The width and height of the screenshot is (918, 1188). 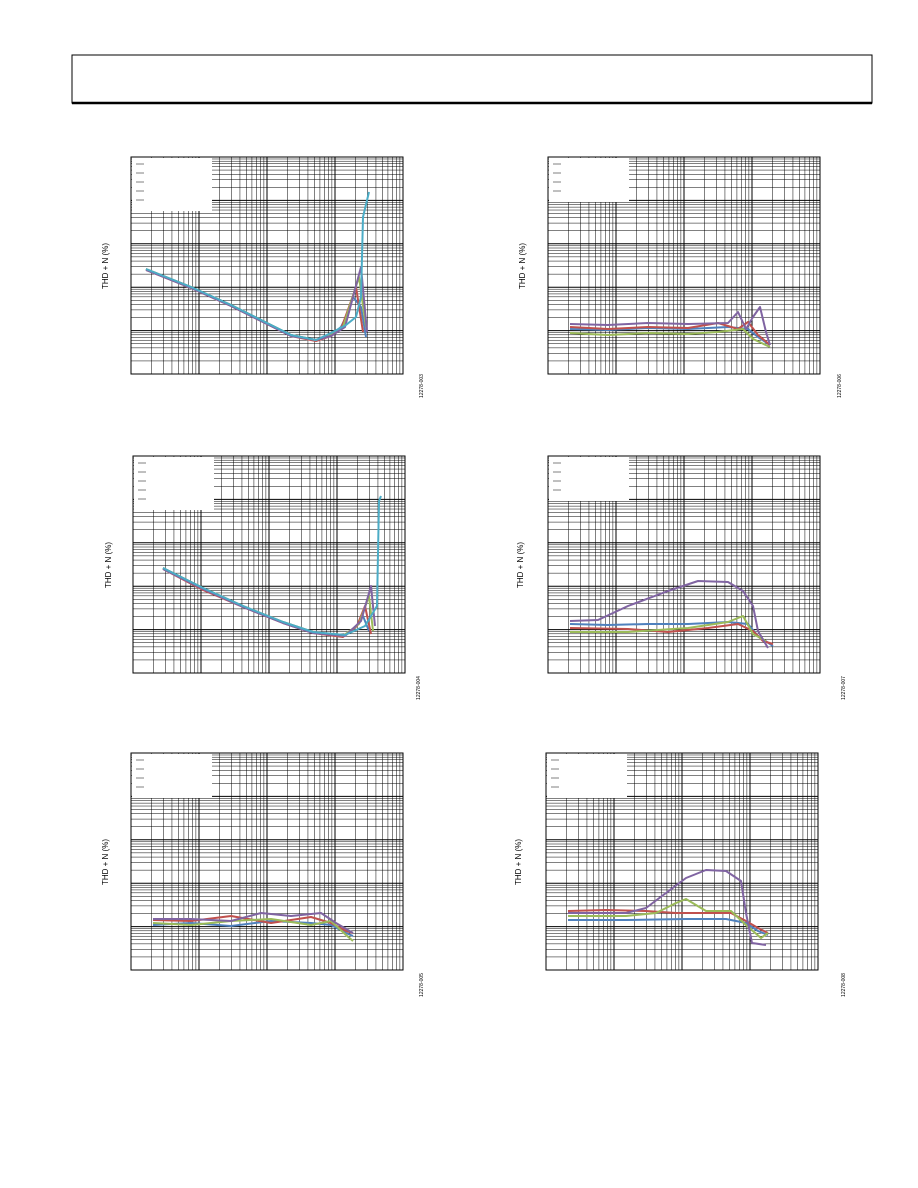 What do you see at coordinates (844, 985) in the screenshot?
I see `figure-id: 12278-008` at bounding box center [844, 985].